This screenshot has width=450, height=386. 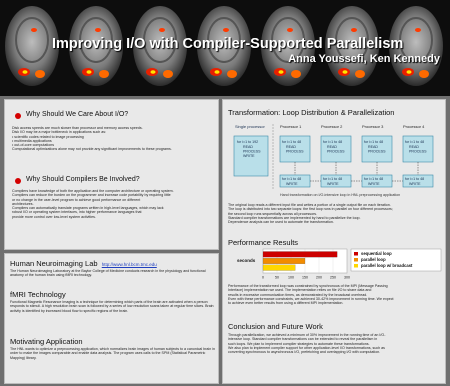 What do you see at coordinates (291, 126) in the screenshot?
I see `processor-label: Processor 1` at bounding box center [291, 126].